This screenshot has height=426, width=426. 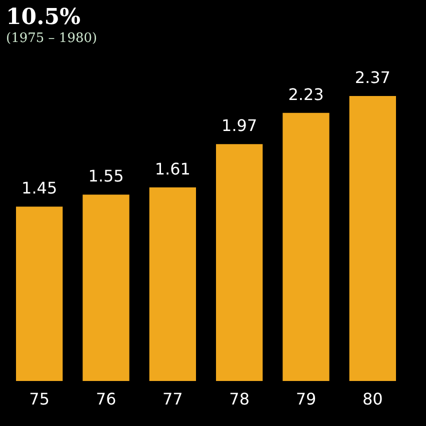 I want to click on x-tick-label: 78, so click(x=239, y=399).